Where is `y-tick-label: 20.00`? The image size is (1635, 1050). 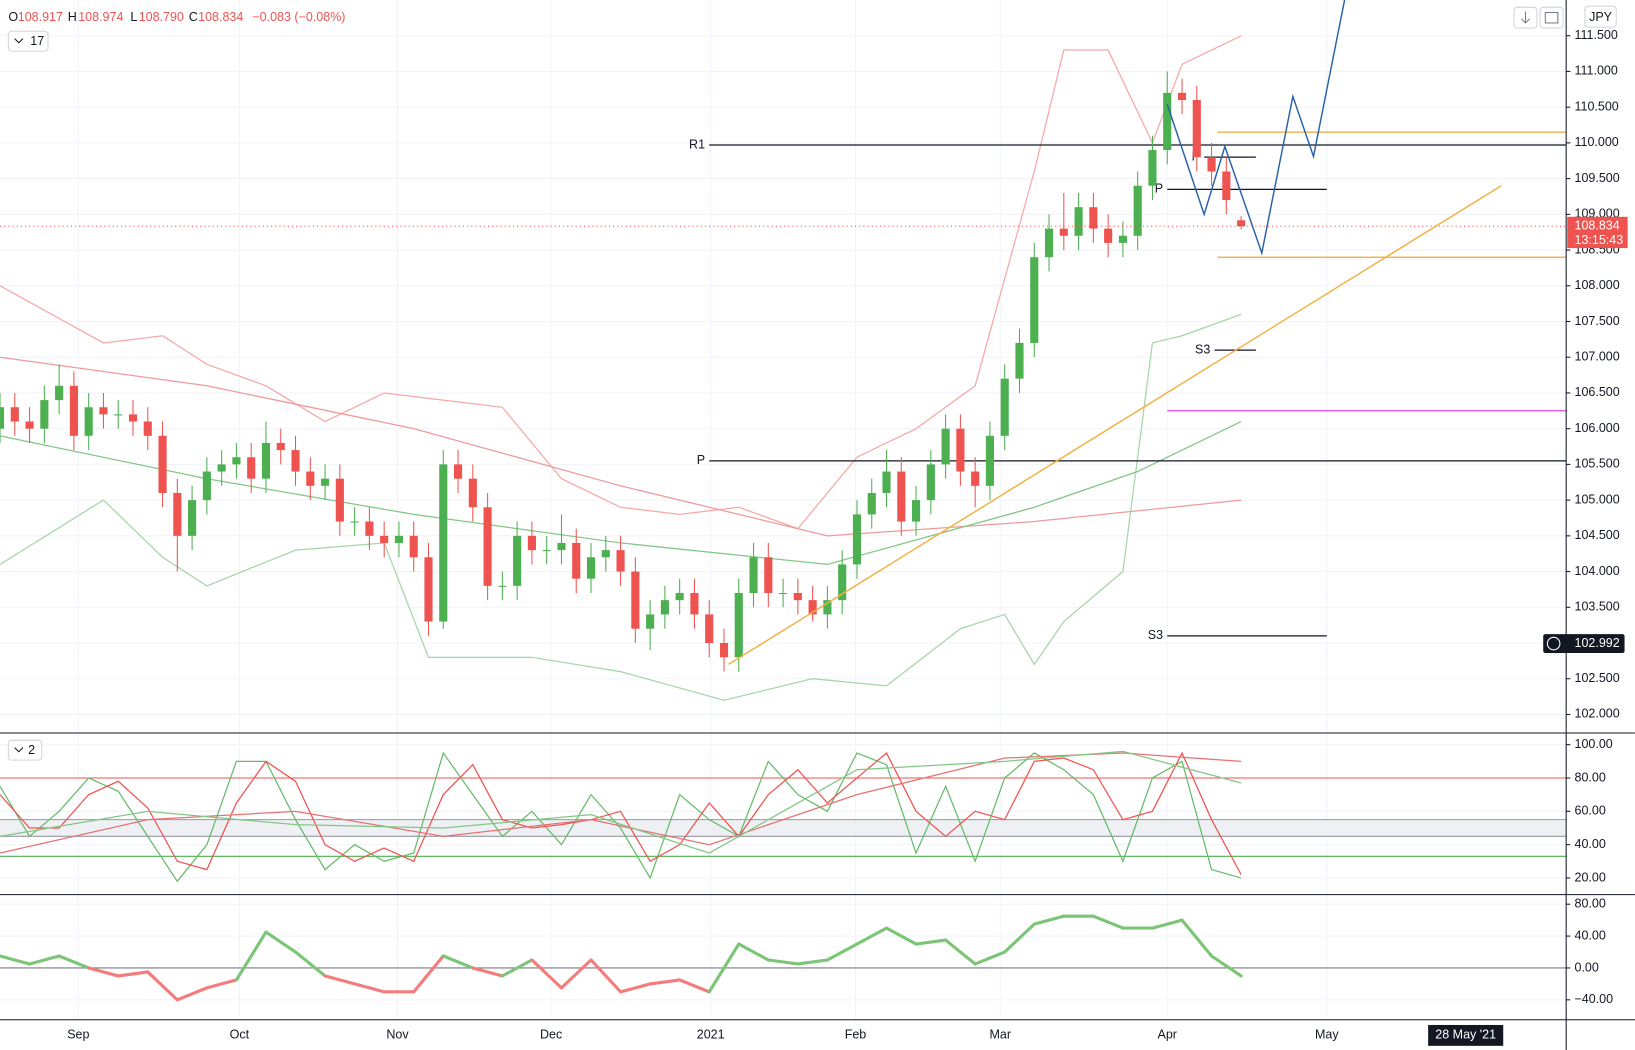
y-tick-label: 20.00 is located at coordinates (1590, 877).